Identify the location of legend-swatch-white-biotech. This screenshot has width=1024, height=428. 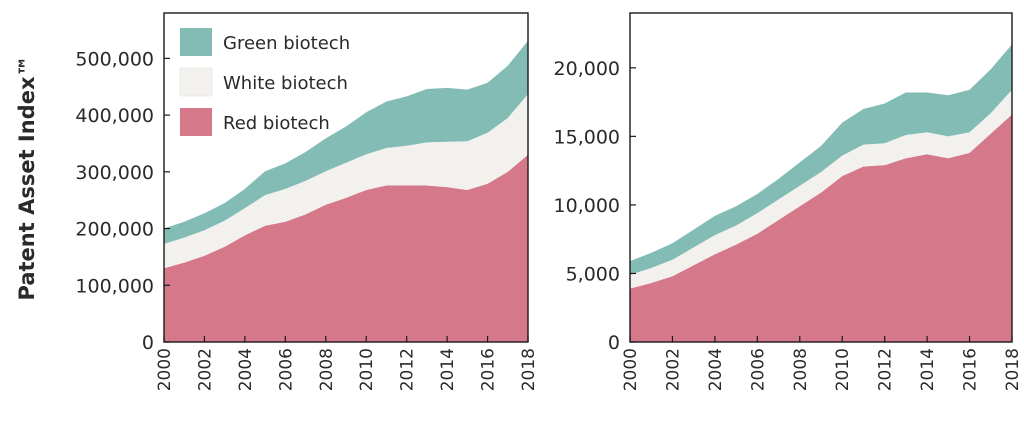
(196, 82).